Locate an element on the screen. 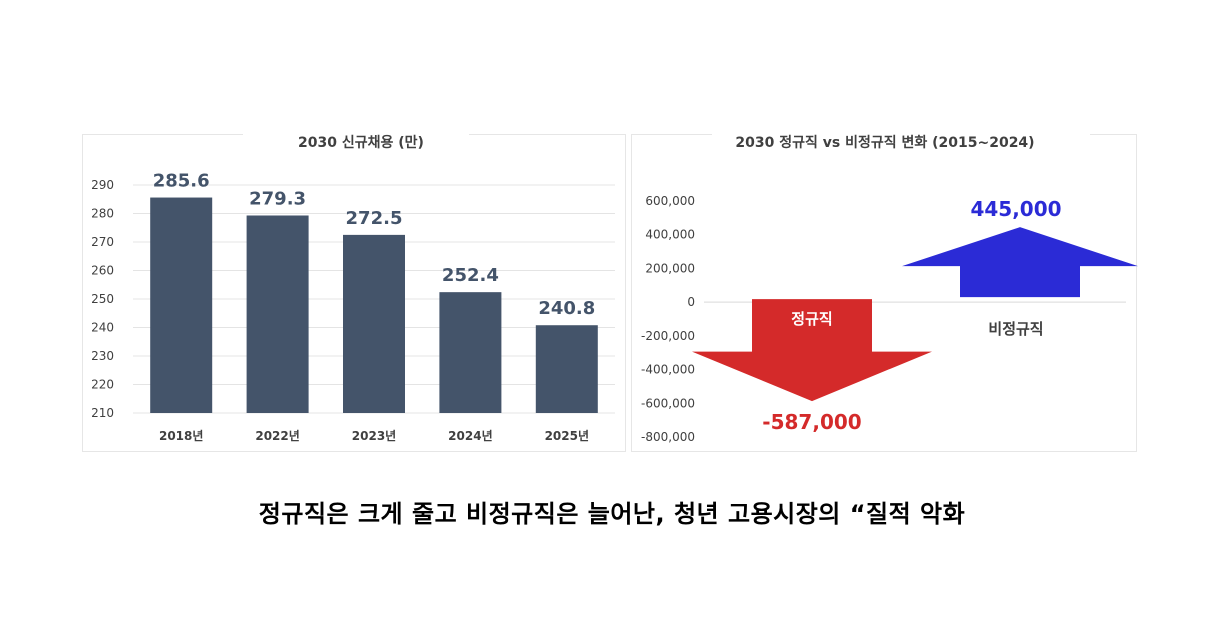 This screenshot has width=1224, height=632. caption-headline: 정규직은 크게 줄고 비정규직은 늘어난, 청년 고용시장의 “질적 악화 is located at coordinates (612, 514).